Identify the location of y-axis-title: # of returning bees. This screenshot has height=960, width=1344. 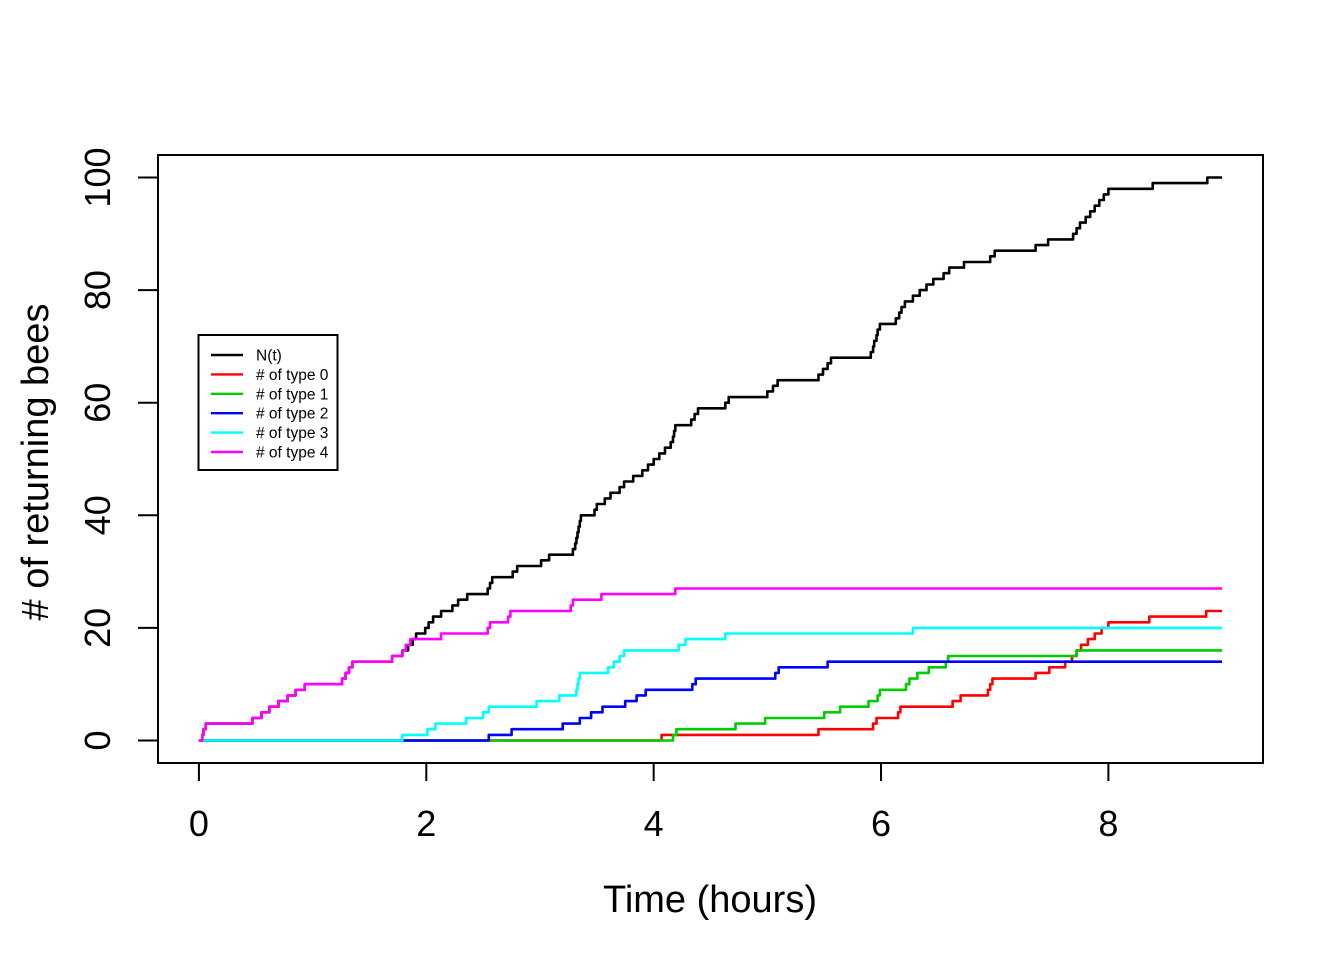
(36, 462).